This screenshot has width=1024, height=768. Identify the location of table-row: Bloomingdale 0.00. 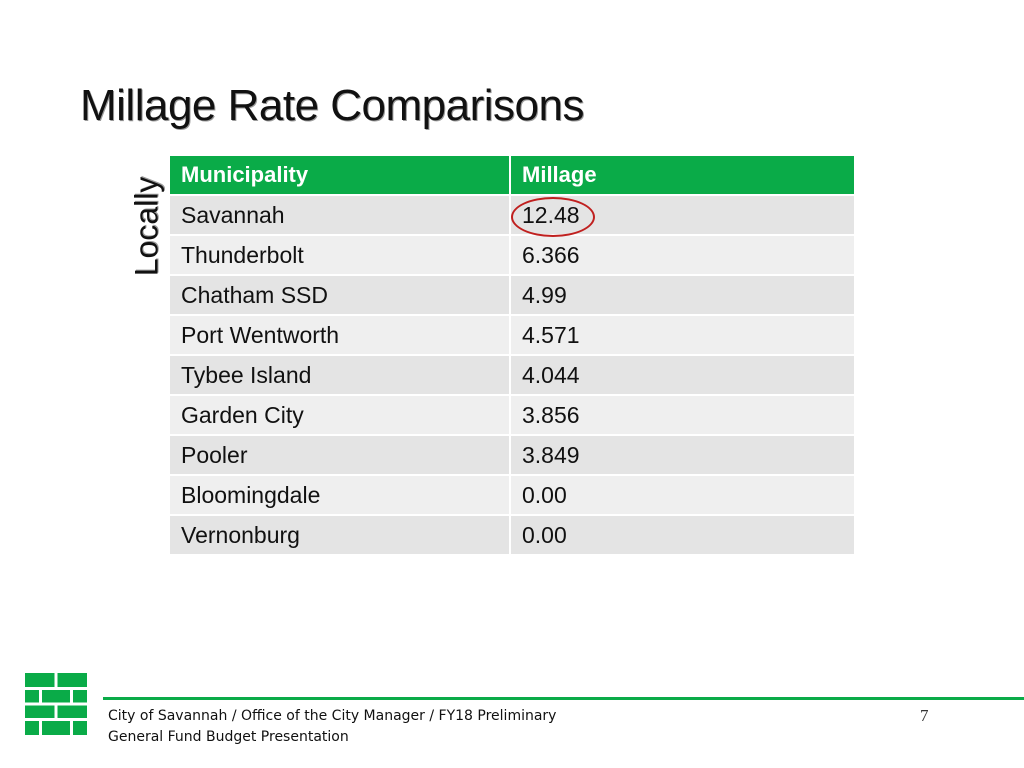
(512, 496).